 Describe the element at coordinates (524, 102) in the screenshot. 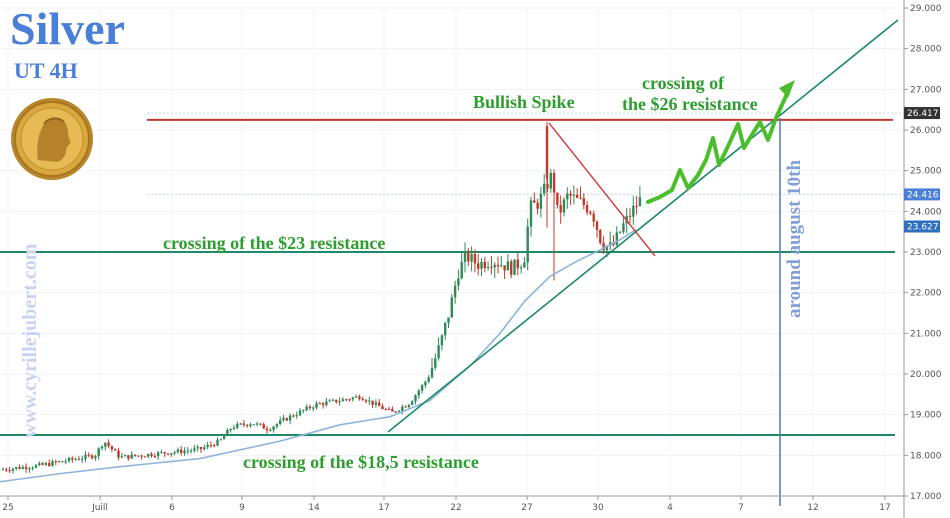

I see `annotation-bullish-spike: Bullish Spike` at that location.